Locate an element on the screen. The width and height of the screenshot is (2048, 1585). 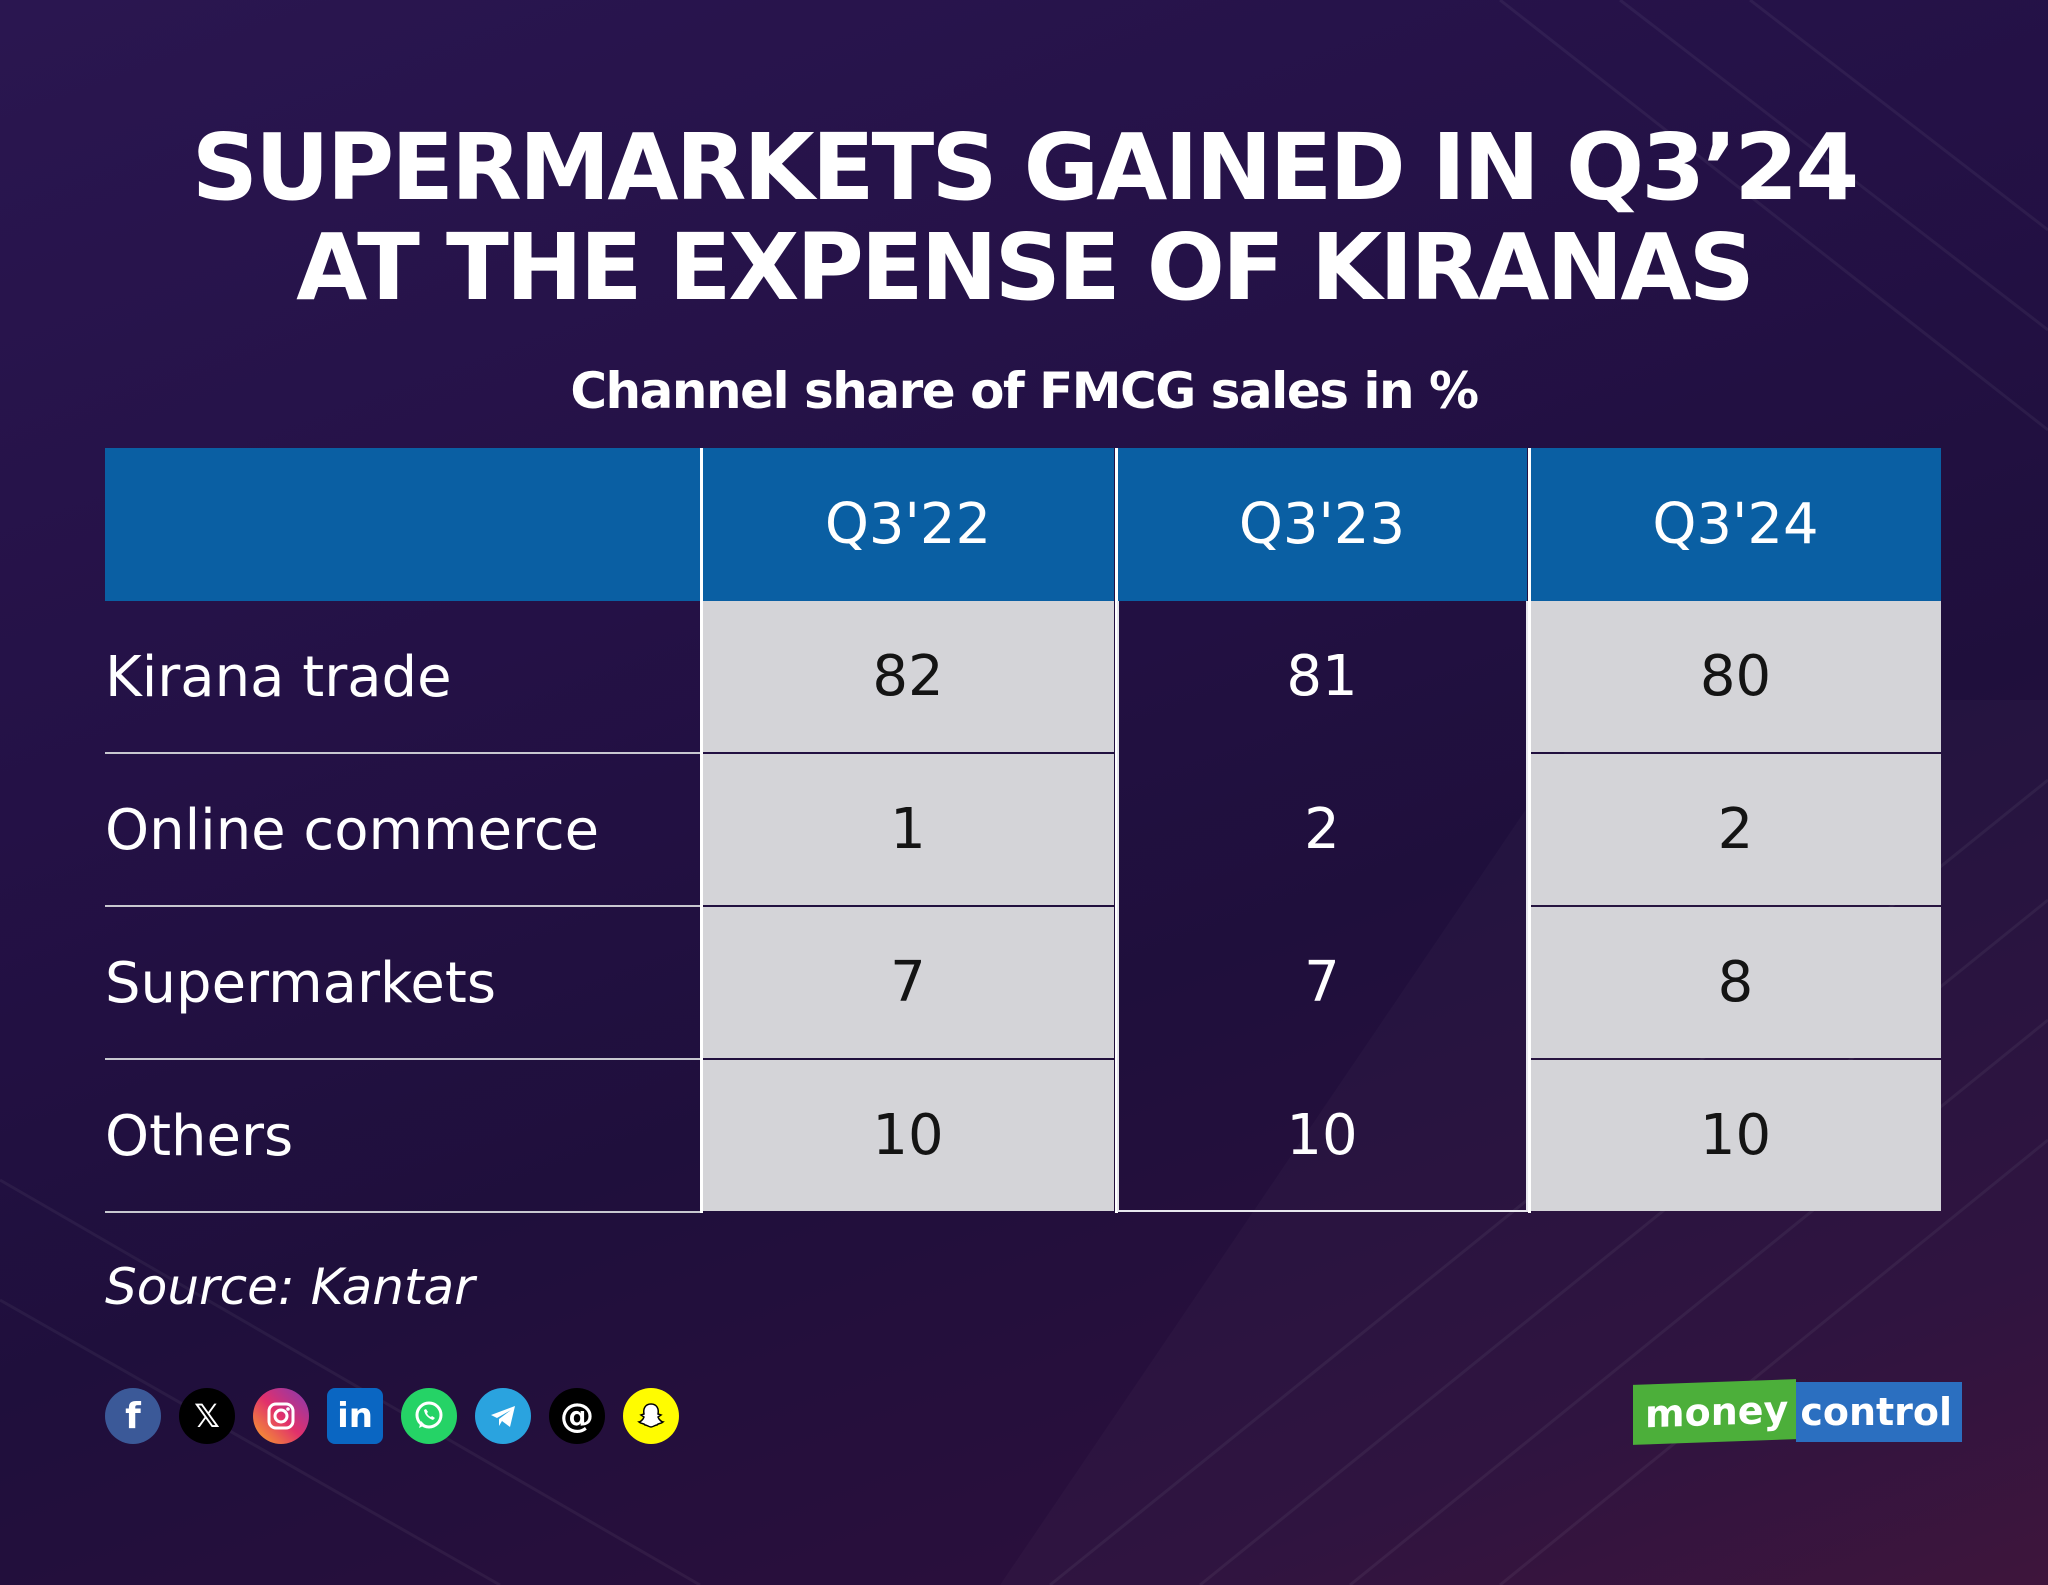
row-label: Online commerce is located at coordinates (352, 830).